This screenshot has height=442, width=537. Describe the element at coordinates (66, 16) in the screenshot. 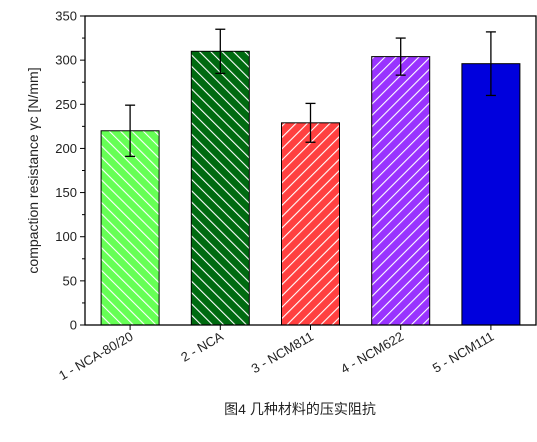

I see `y-tick-label: 350` at that location.